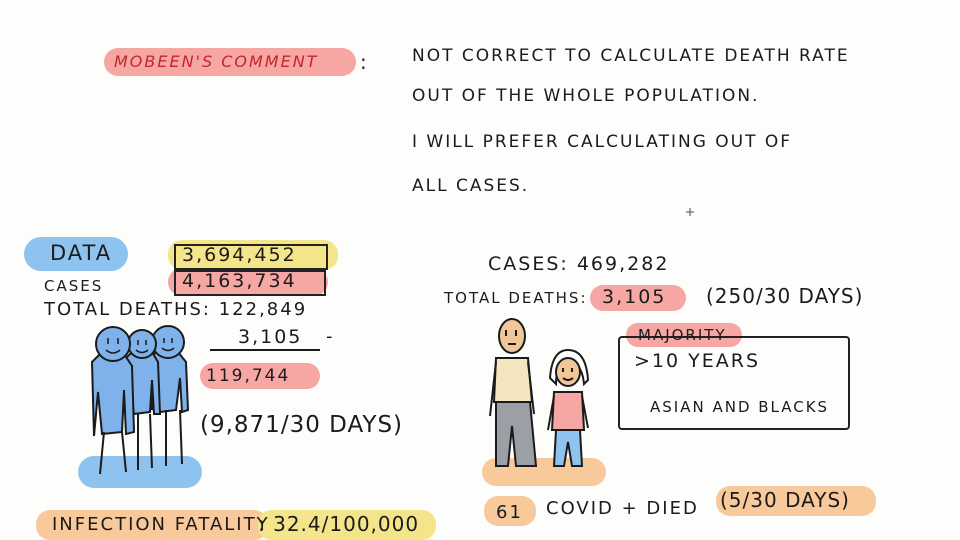 The height and width of the screenshot is (540, 960). I want to click on ifr-value-highlight, so click(347, 525).